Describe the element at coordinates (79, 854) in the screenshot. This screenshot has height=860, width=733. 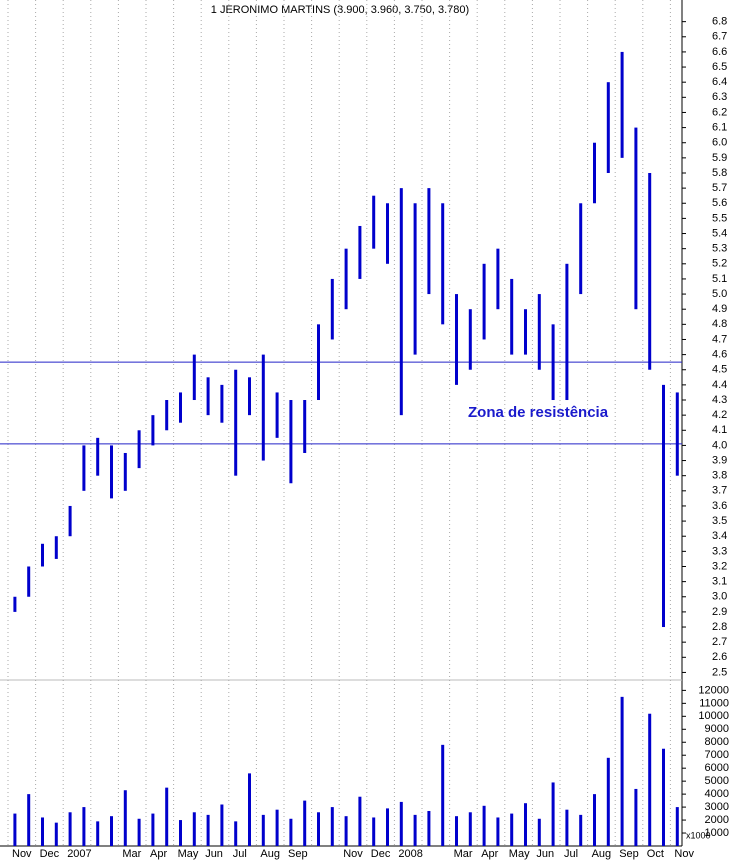
I see `x-tick-label: 2007` at that location.